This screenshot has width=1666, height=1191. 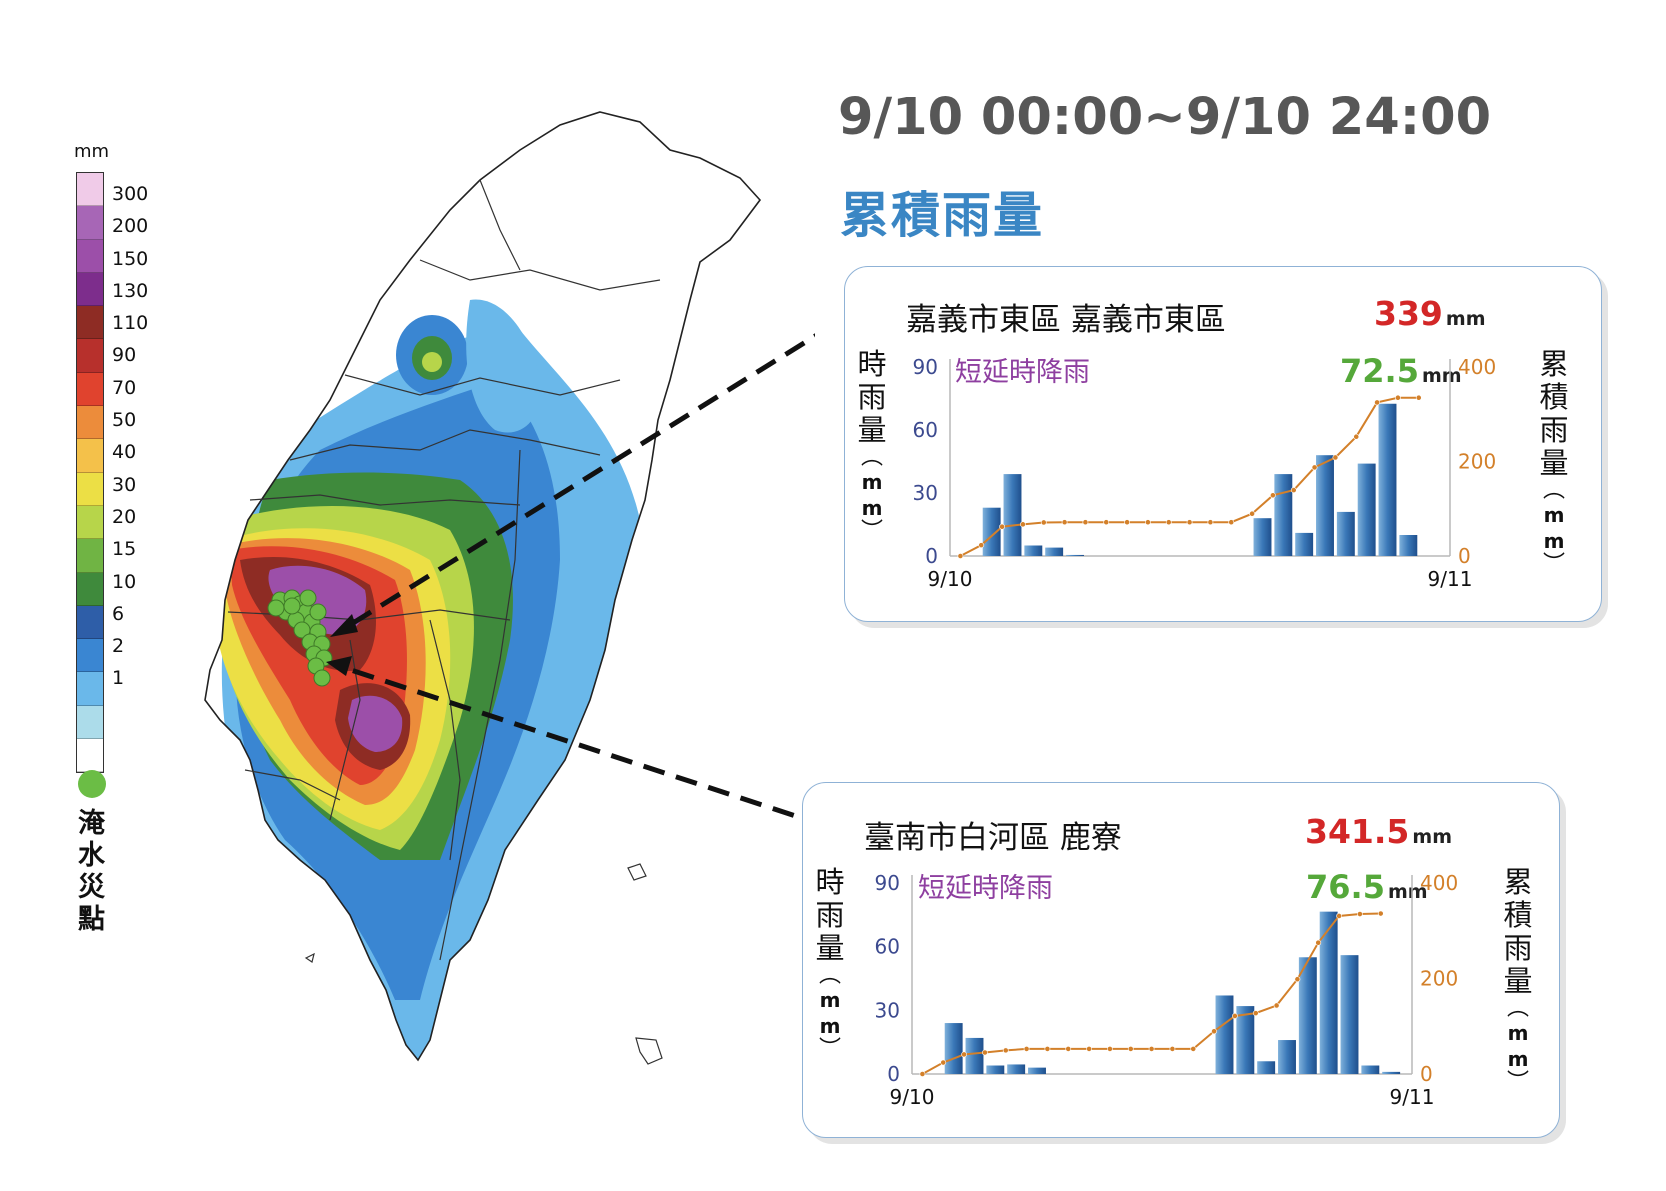 What do you see at coordinates (893, 1074) in the screenshot?
I see `left-tick-label: 0` at bounding box center [893, 1074].